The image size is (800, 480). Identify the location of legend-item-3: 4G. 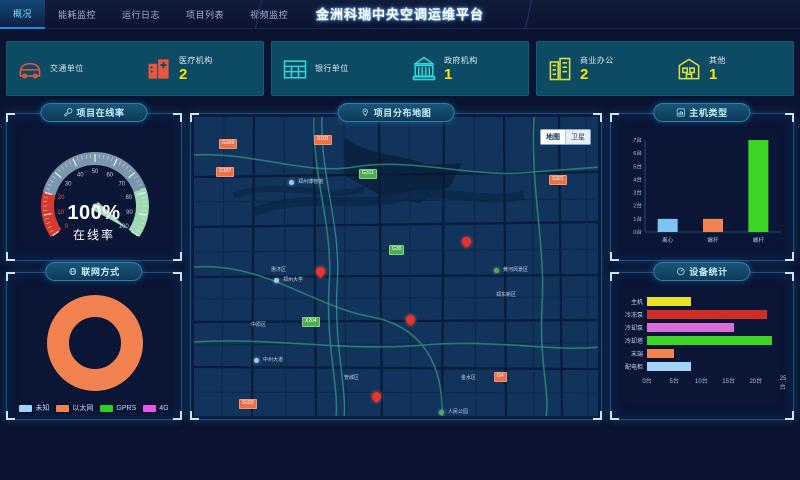
(156, 408).